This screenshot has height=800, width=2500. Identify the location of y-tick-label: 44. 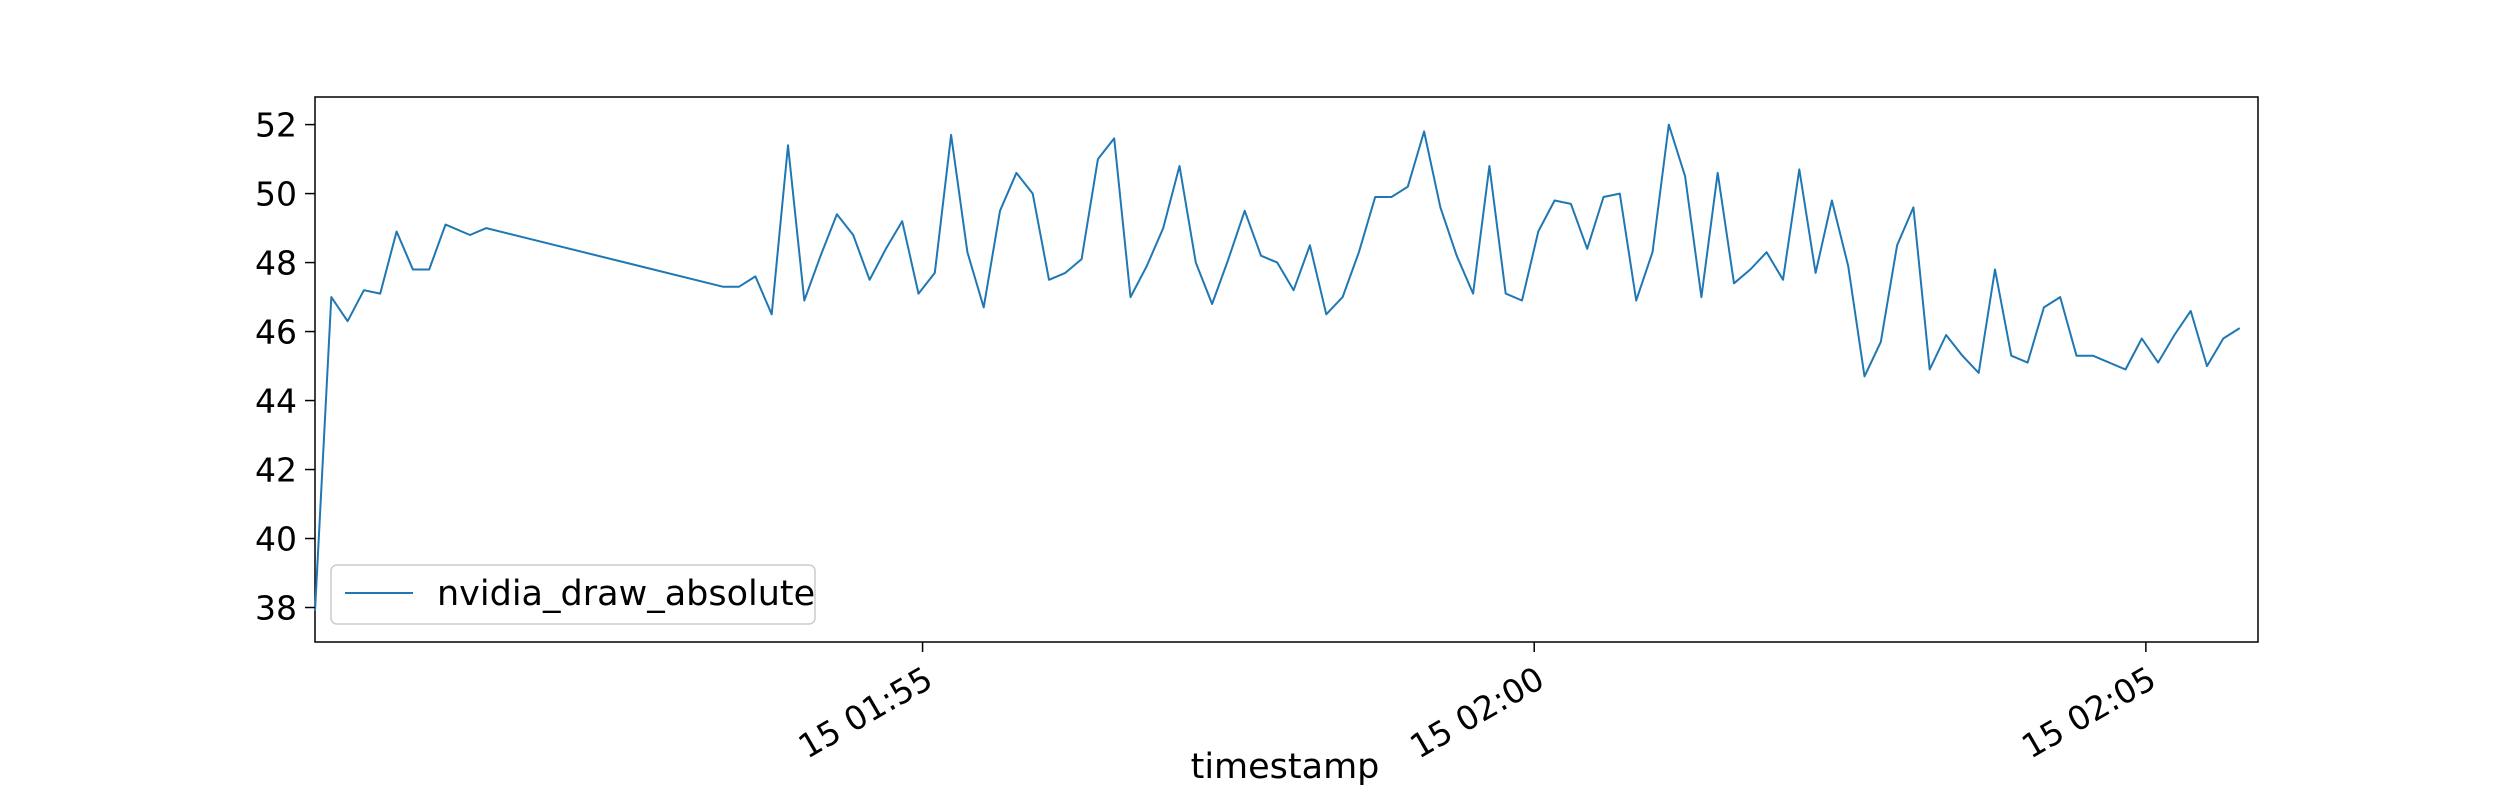
(276, 401).